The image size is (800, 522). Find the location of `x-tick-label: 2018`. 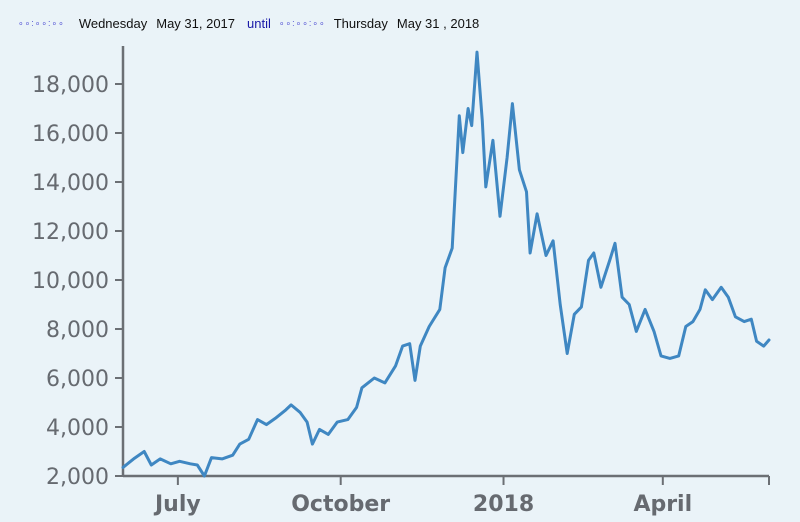

x-tick-label: 2018 is located at coordinates (503, 504).